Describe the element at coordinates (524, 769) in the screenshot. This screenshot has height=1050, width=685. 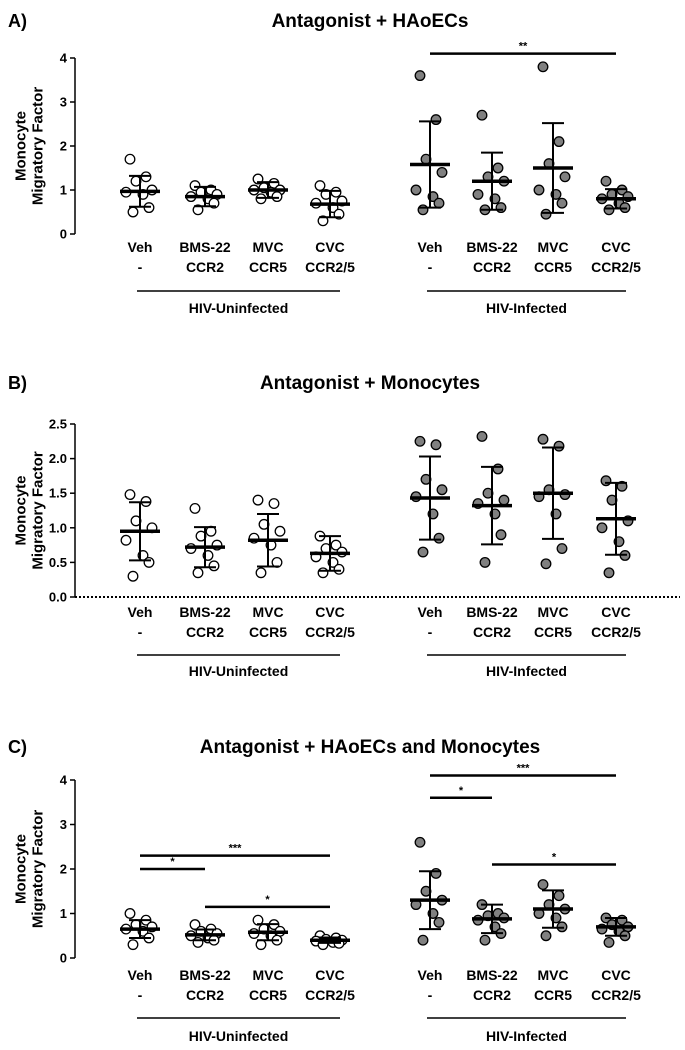
I see `significance-label: ***` at that location.